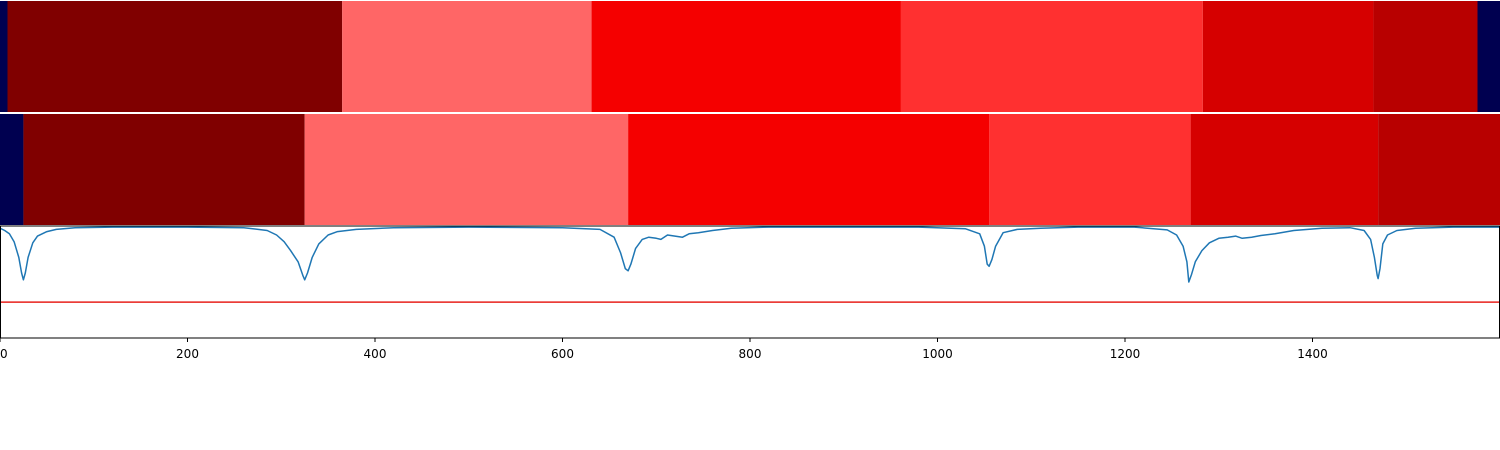  I want to click on x-tick-label: 1000, so click(937, 354).